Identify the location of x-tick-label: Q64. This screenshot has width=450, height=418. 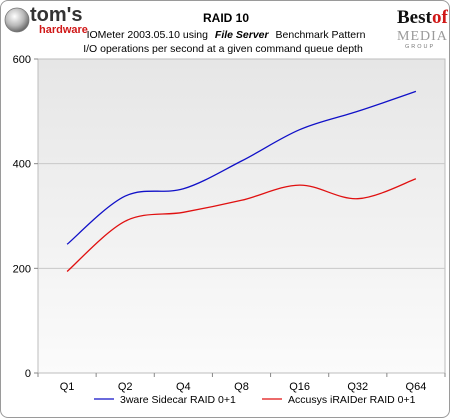
(416, 387).